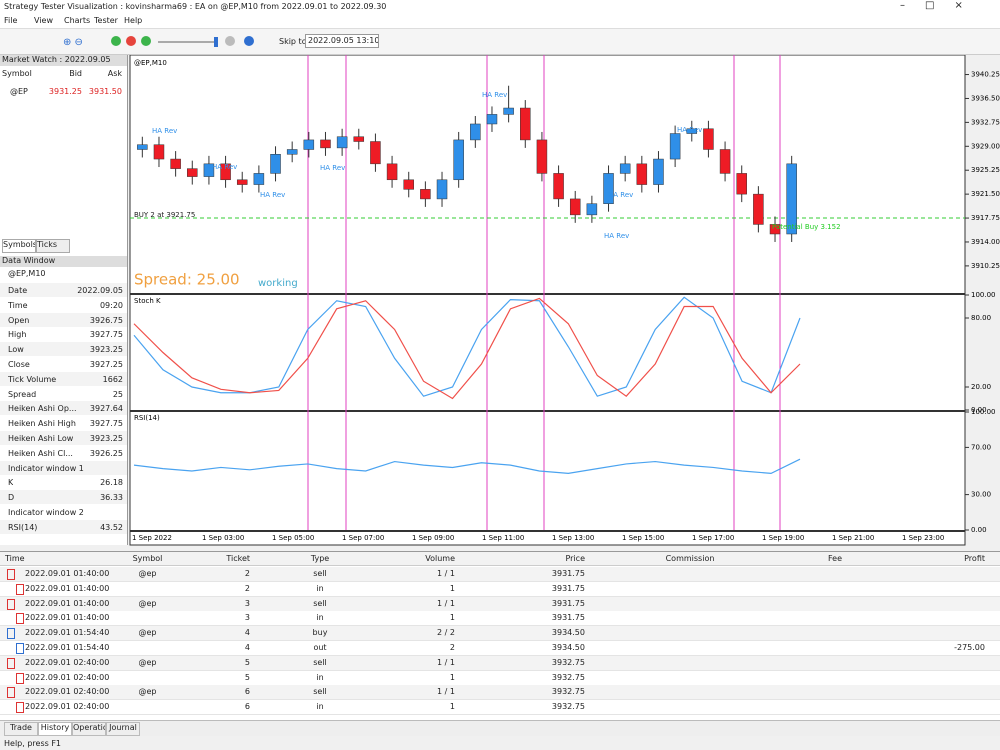  I want to click on skip-date: 2022.09.05 13:10, so click(342, 41).